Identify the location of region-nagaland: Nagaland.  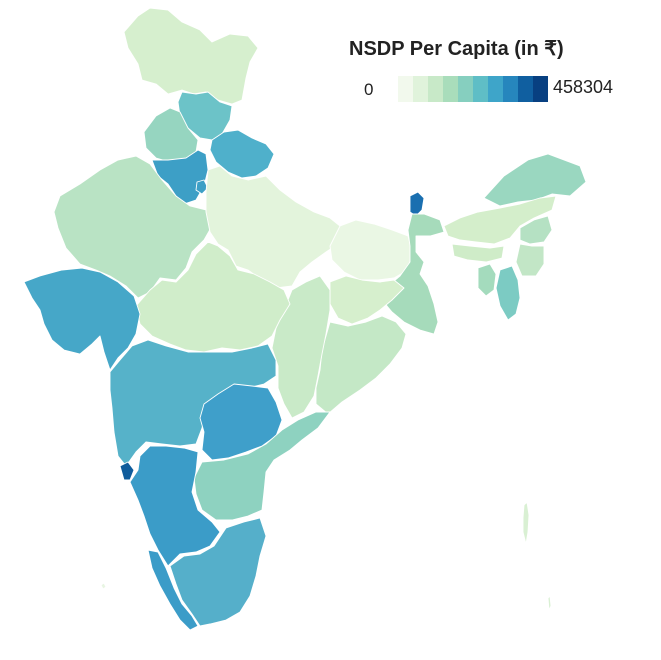
(536, 230).